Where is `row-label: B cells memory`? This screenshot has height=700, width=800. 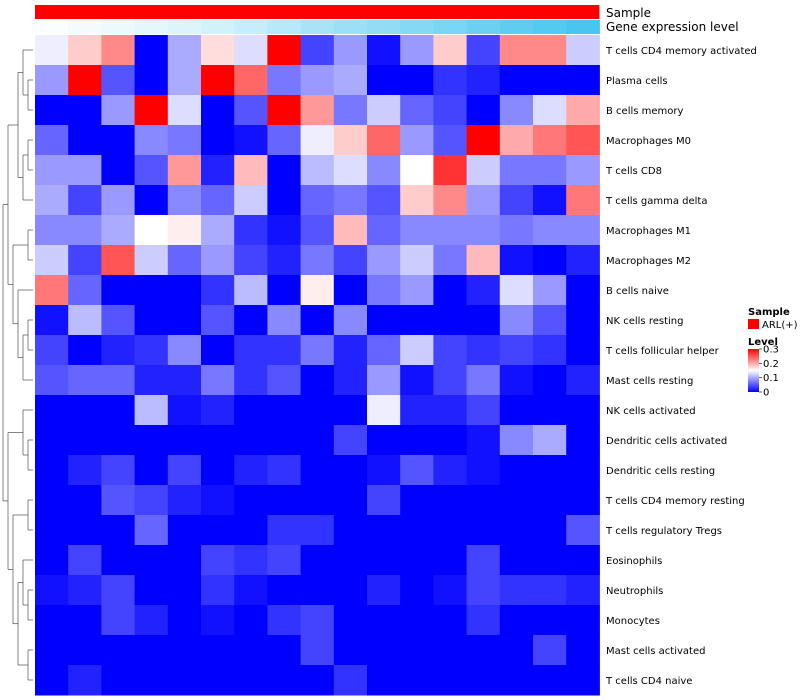
row-label: B cells memory is located at coordinates (644, 111).